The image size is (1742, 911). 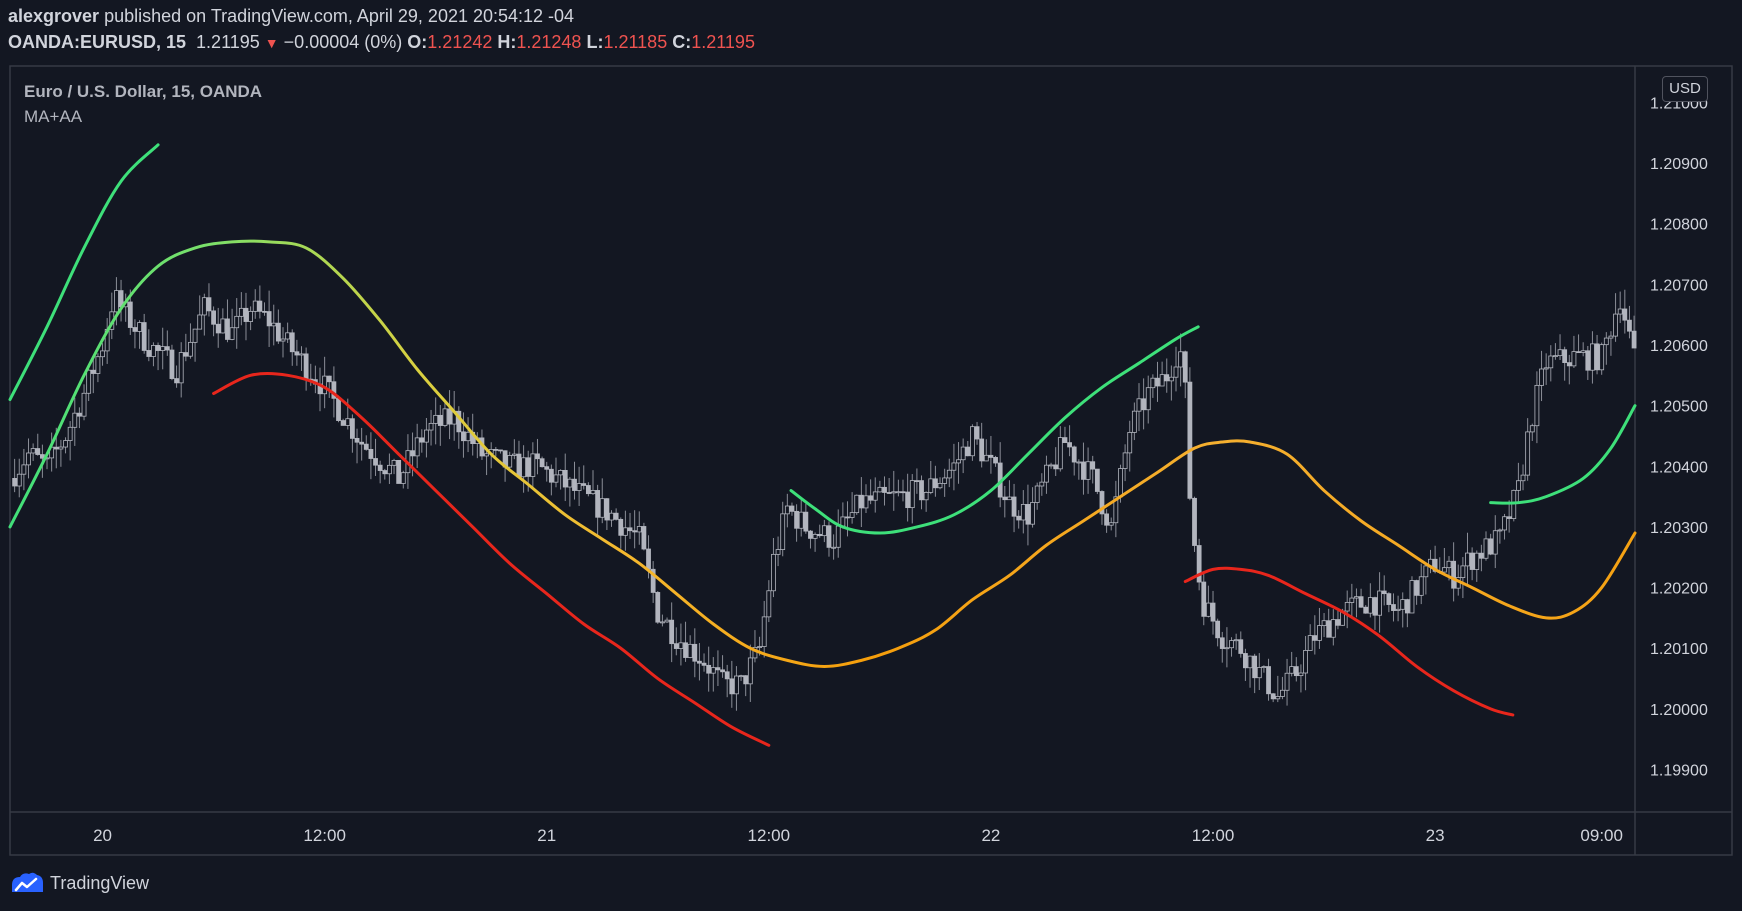 I want to click on low-label: L:, so click(x=595, y=42).